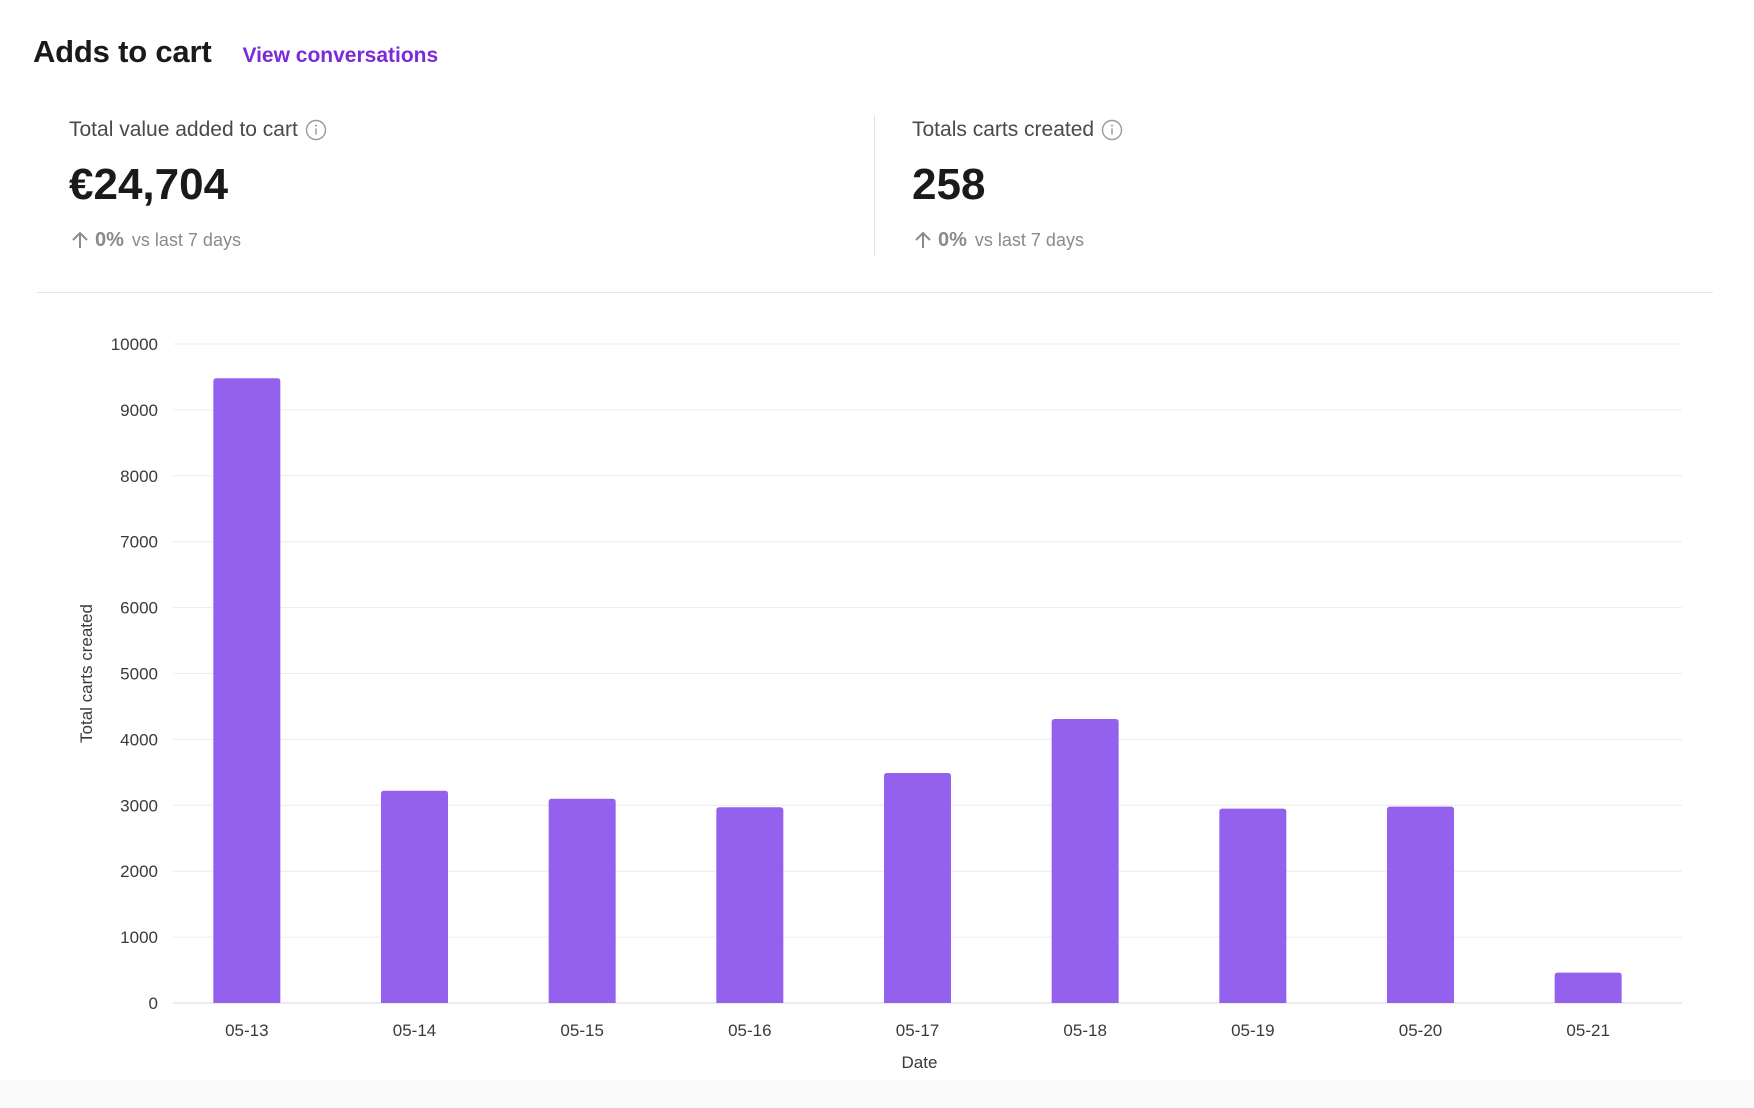  What do you see at coordinates (414, 1030) in the screenshot?
I see `x-tick-label: 05-14` at bounding box center [414, 1030].